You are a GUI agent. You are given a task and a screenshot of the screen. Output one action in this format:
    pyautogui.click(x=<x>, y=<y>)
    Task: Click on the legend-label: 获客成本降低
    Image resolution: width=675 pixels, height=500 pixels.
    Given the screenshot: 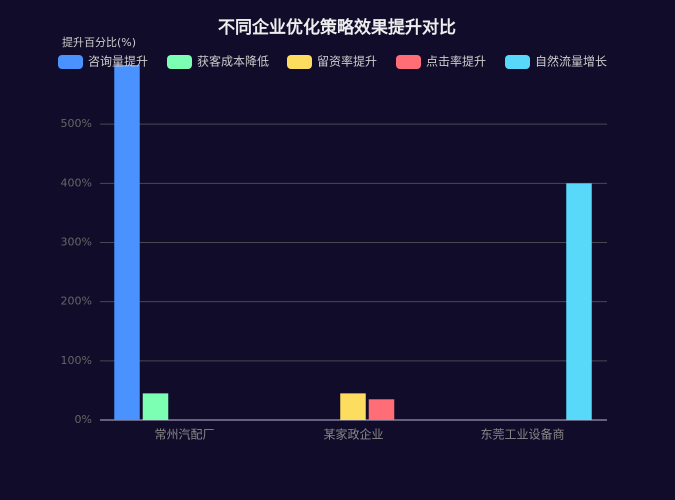 What is the action you would take?
    pyautogui.click(x=233, y=61)
    